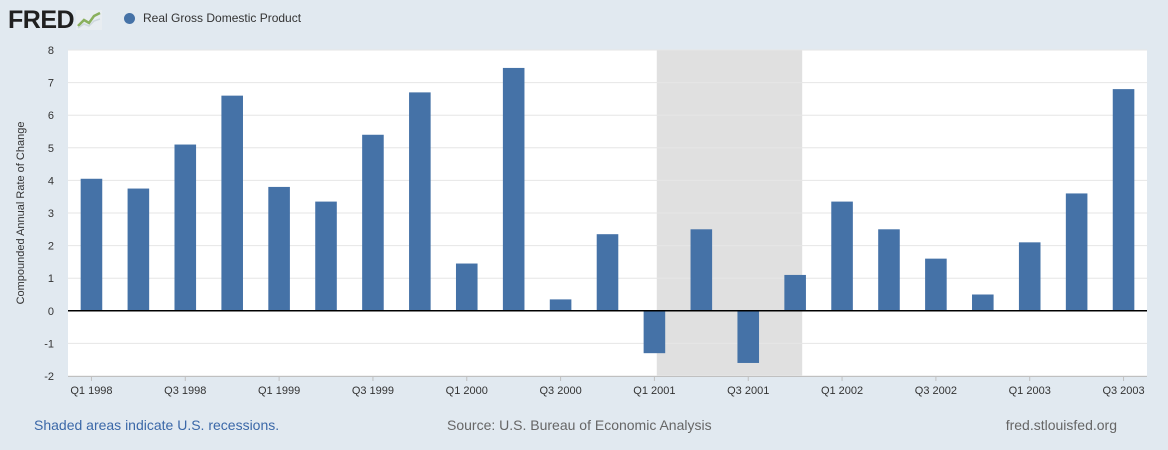 Image resolution: width=1168 pixels, height=450 pixels. Describe the element at coordinates (91, 391) in the screenshot. I see `x-tick-label: Q1 1998` at that location.